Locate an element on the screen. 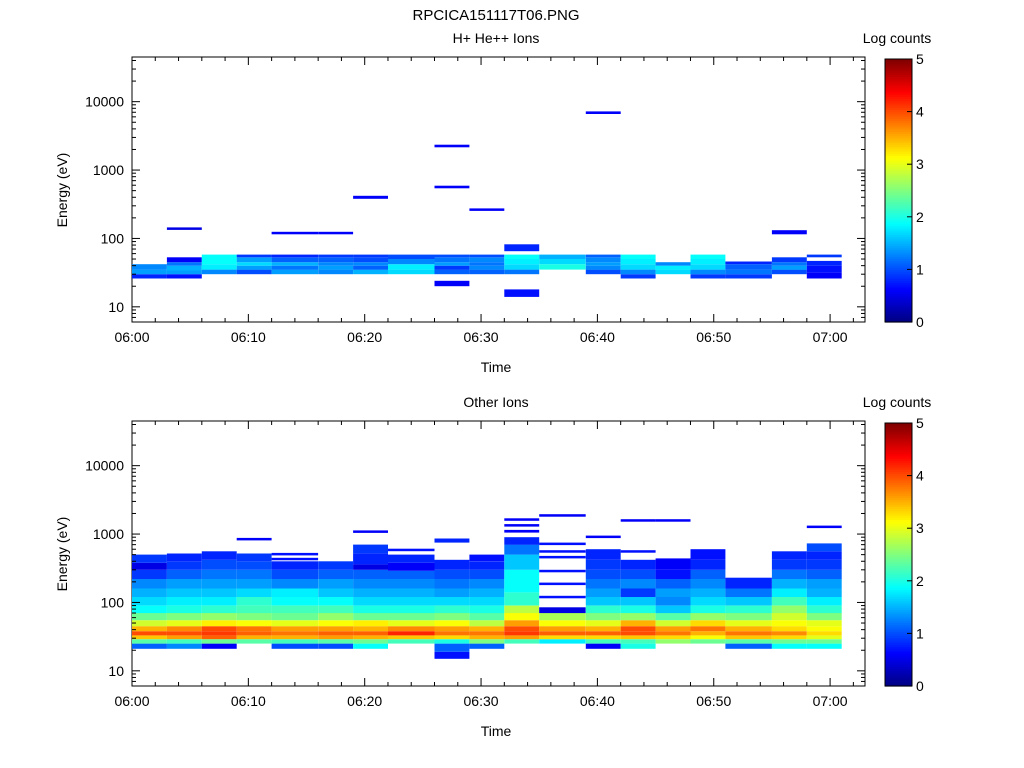 Image resolution: width=1024 pixels, height=768 pixels. y-axis-label: Energy (eV) is located at coordinates (62, 190).